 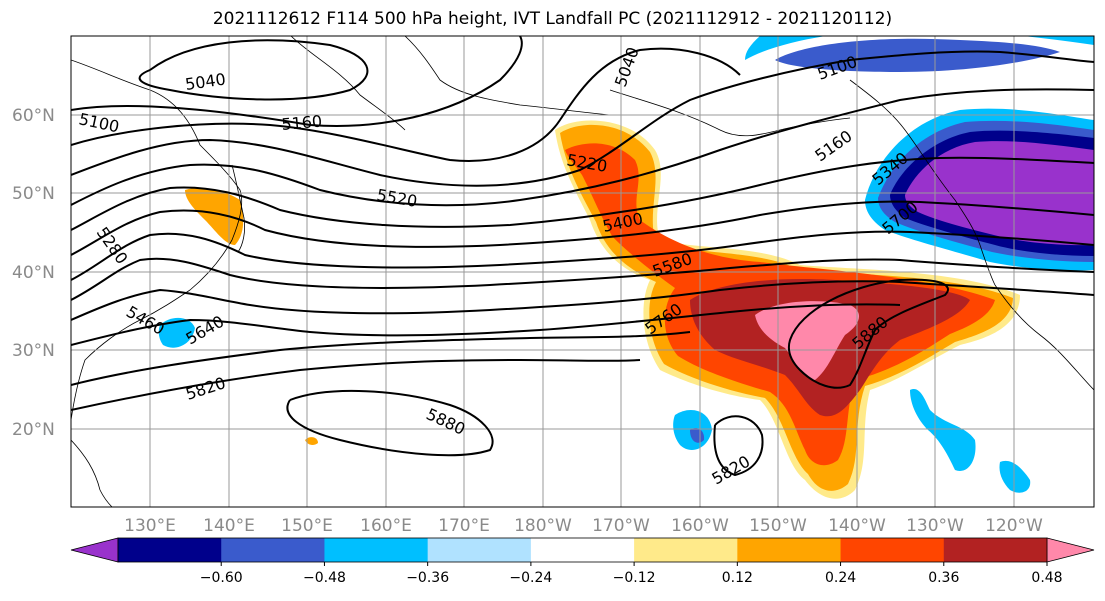 I want to click on lat-tick-label: 40°N, so click(x=33, y=273).